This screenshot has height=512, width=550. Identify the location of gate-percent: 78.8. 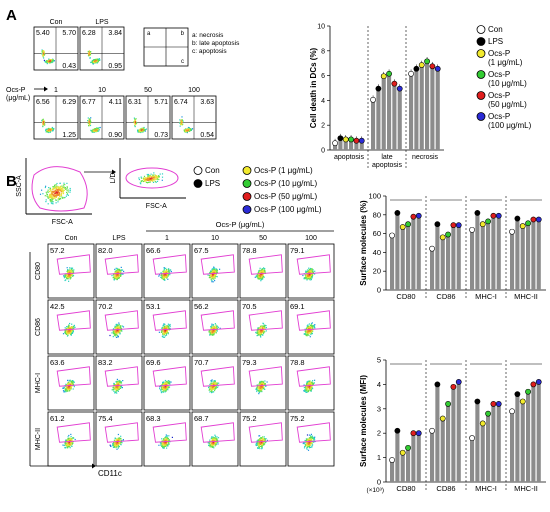
(249, 250).